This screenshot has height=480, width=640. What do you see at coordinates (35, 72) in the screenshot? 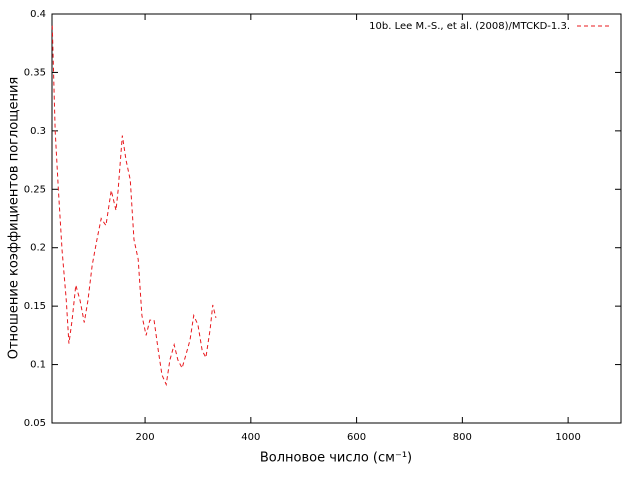
I see `y-tick-label: 0.35` at bounding box center [35, 72].